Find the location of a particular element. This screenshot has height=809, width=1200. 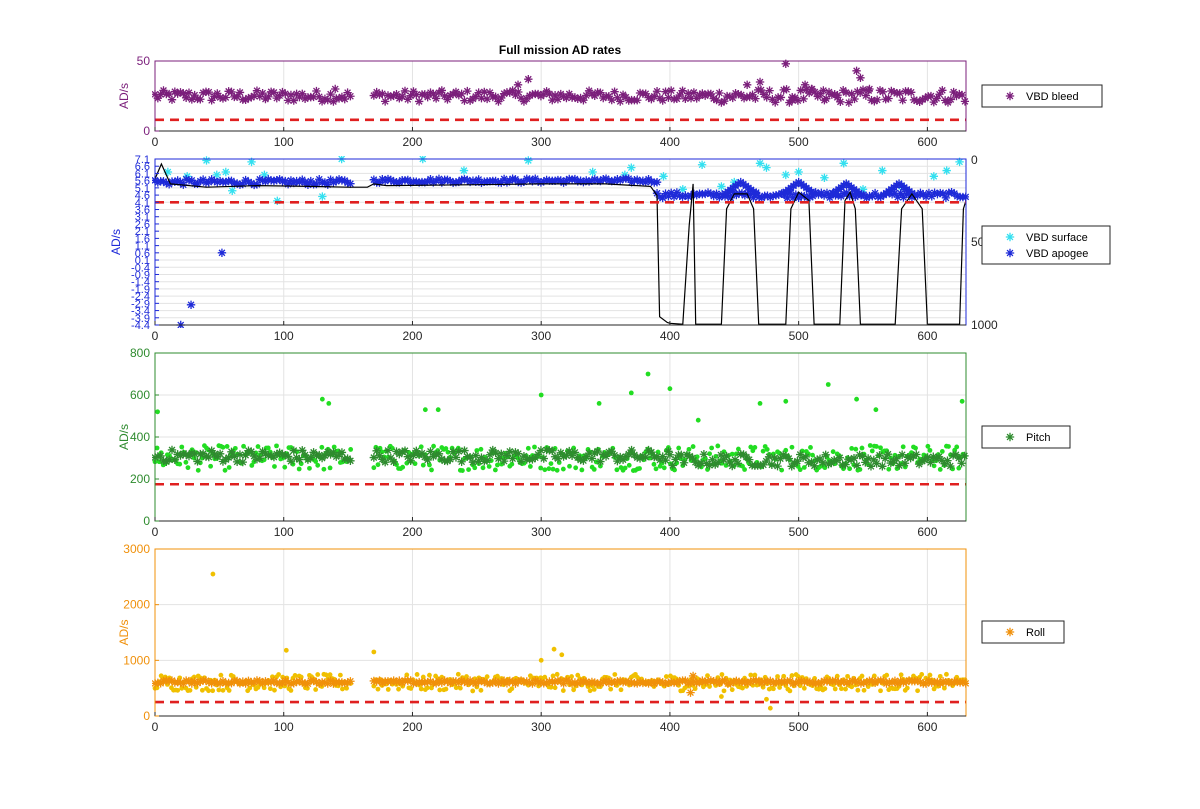

x-tick-label: 600 is located at coordinates (927, 532).